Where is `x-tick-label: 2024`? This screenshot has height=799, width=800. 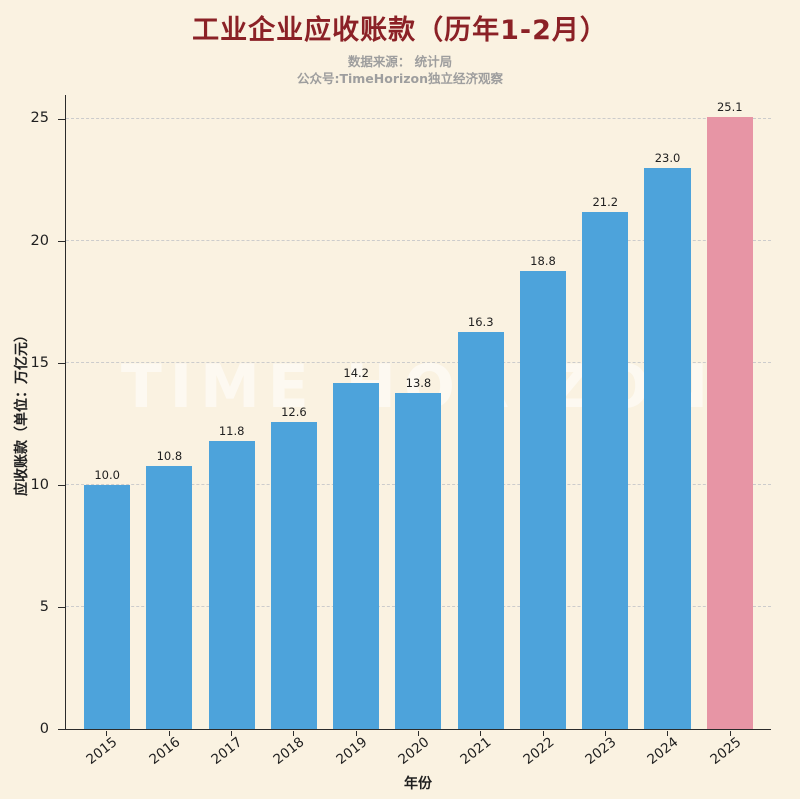
x-tick-label: 2024 is located at coordinates (663, 751).